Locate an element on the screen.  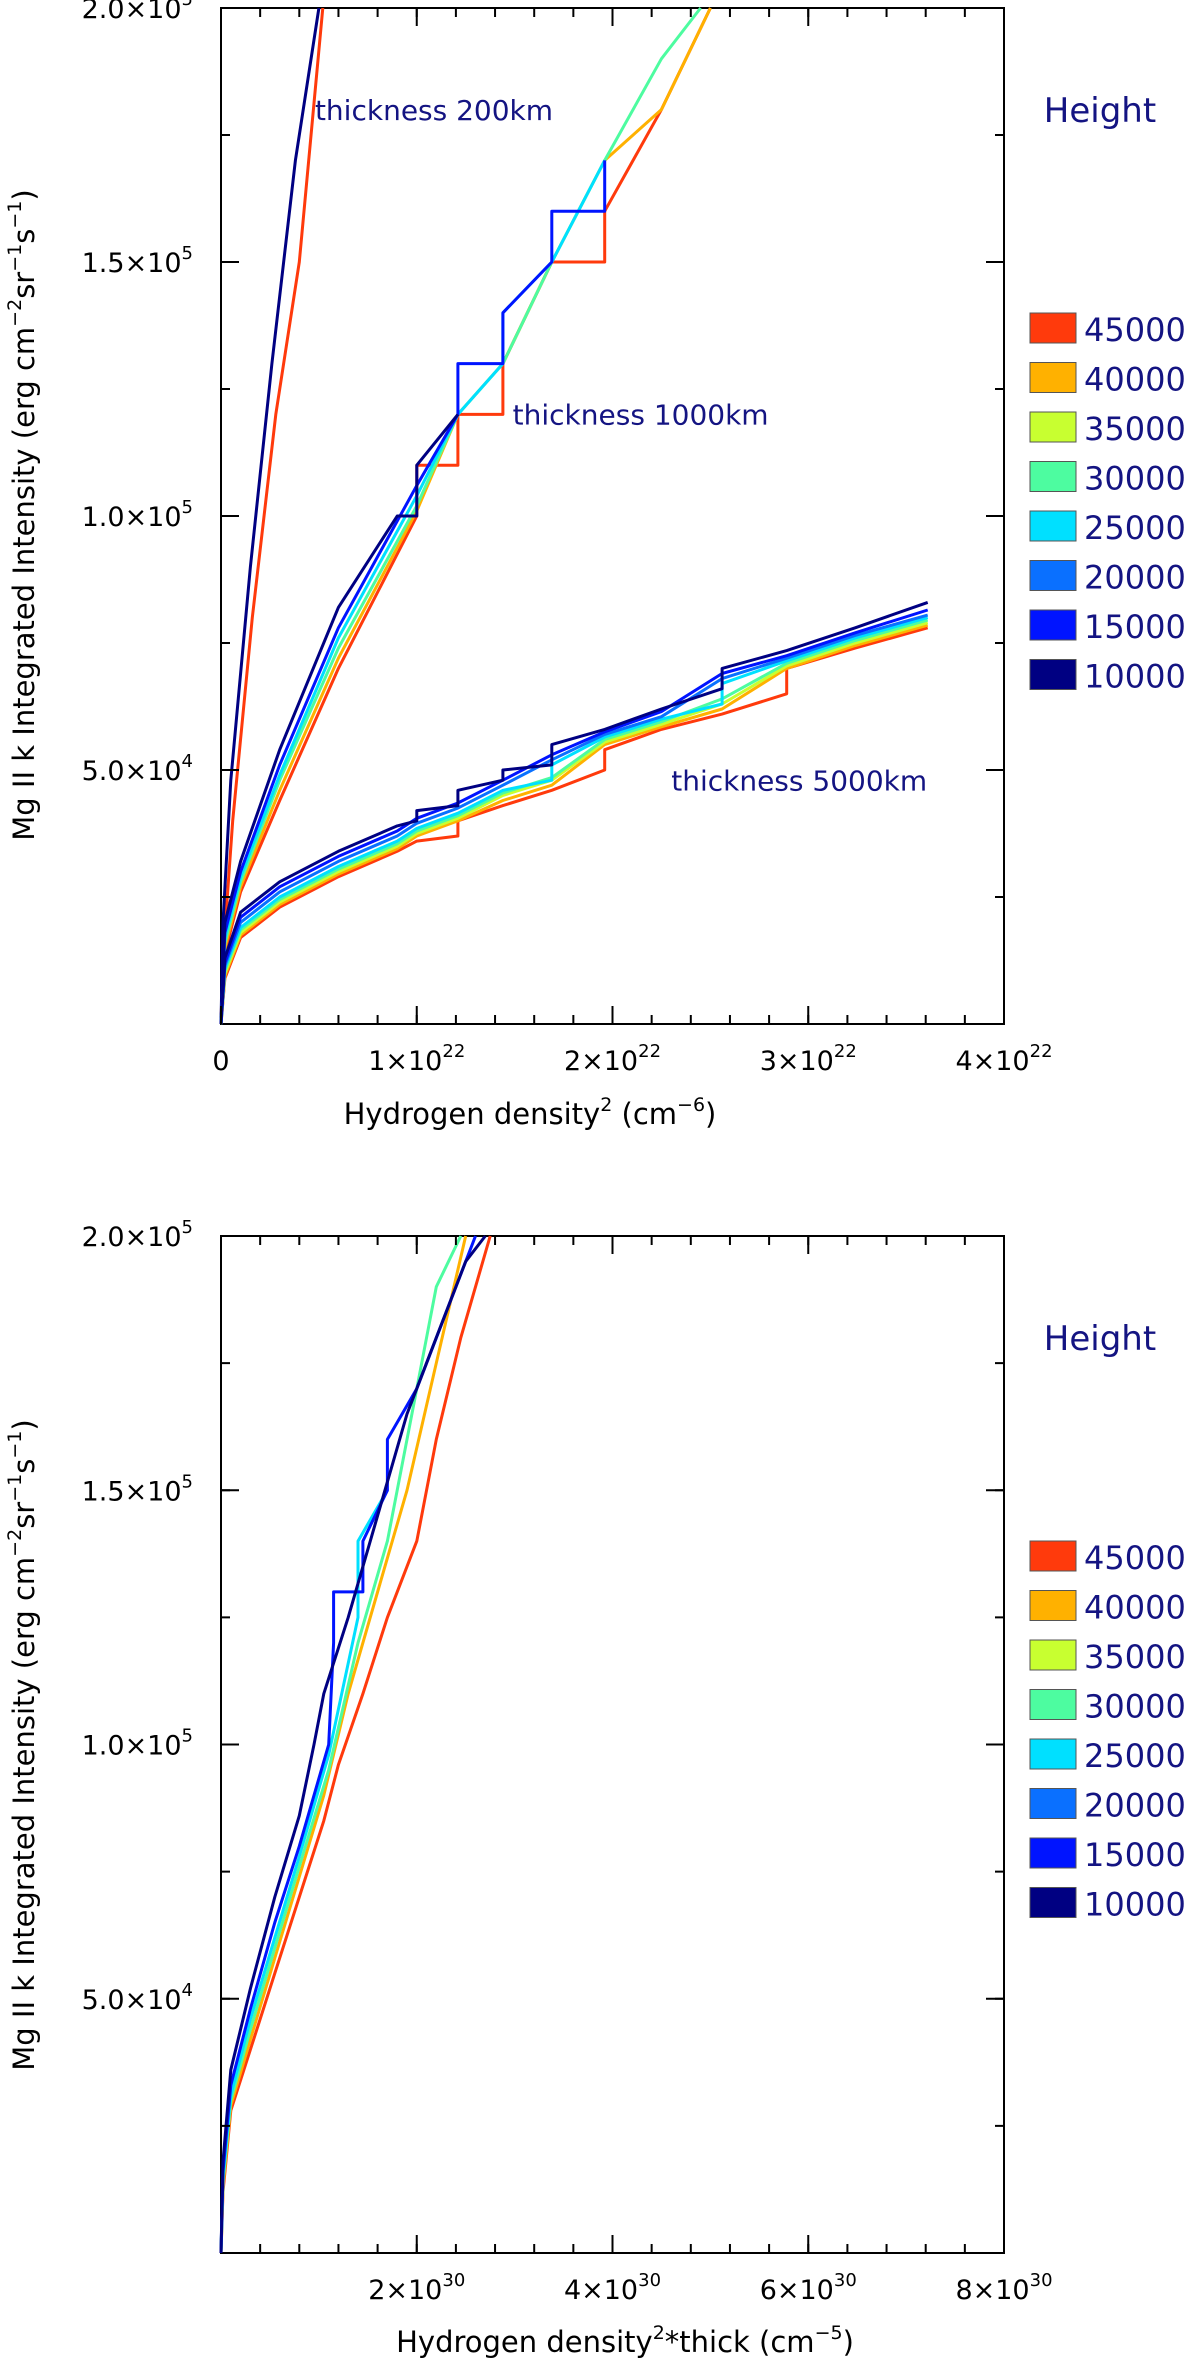
bottom-series-line-30000-g0 is located at coordinates (341, 1744).